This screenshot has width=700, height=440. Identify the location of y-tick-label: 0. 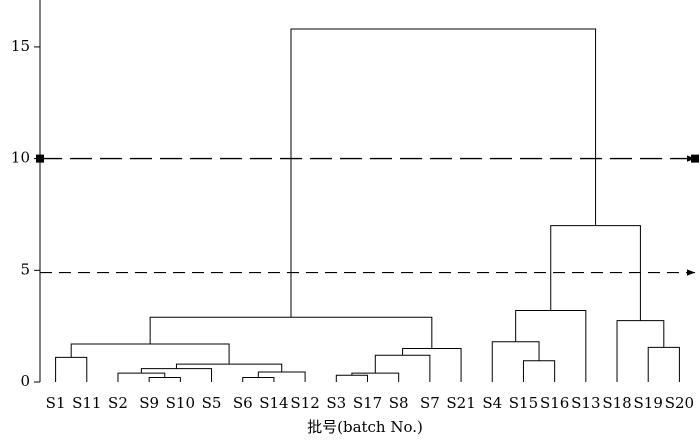
(25, 381).